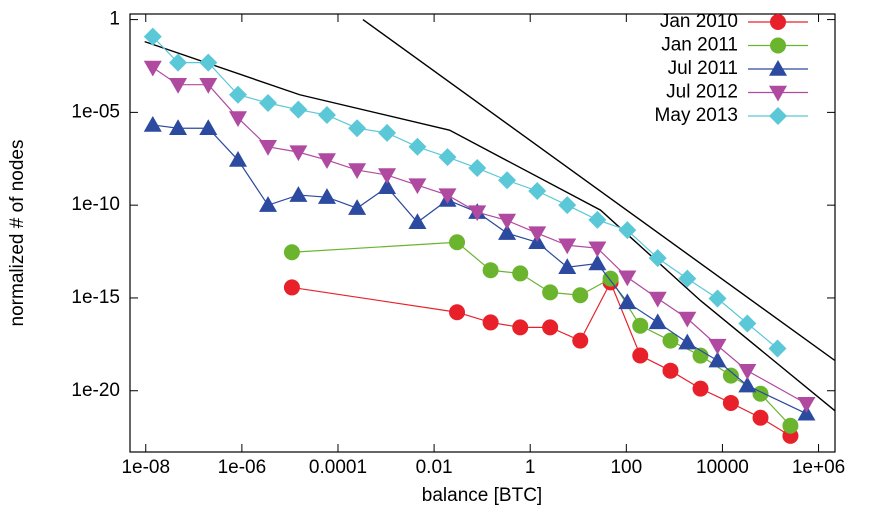 This screenshot has width=878, height=516. What do you see at coordinates (818, 467) in the screenshot?
I see `x-tick-label: 1e+06` at bounding box center [818, 467].